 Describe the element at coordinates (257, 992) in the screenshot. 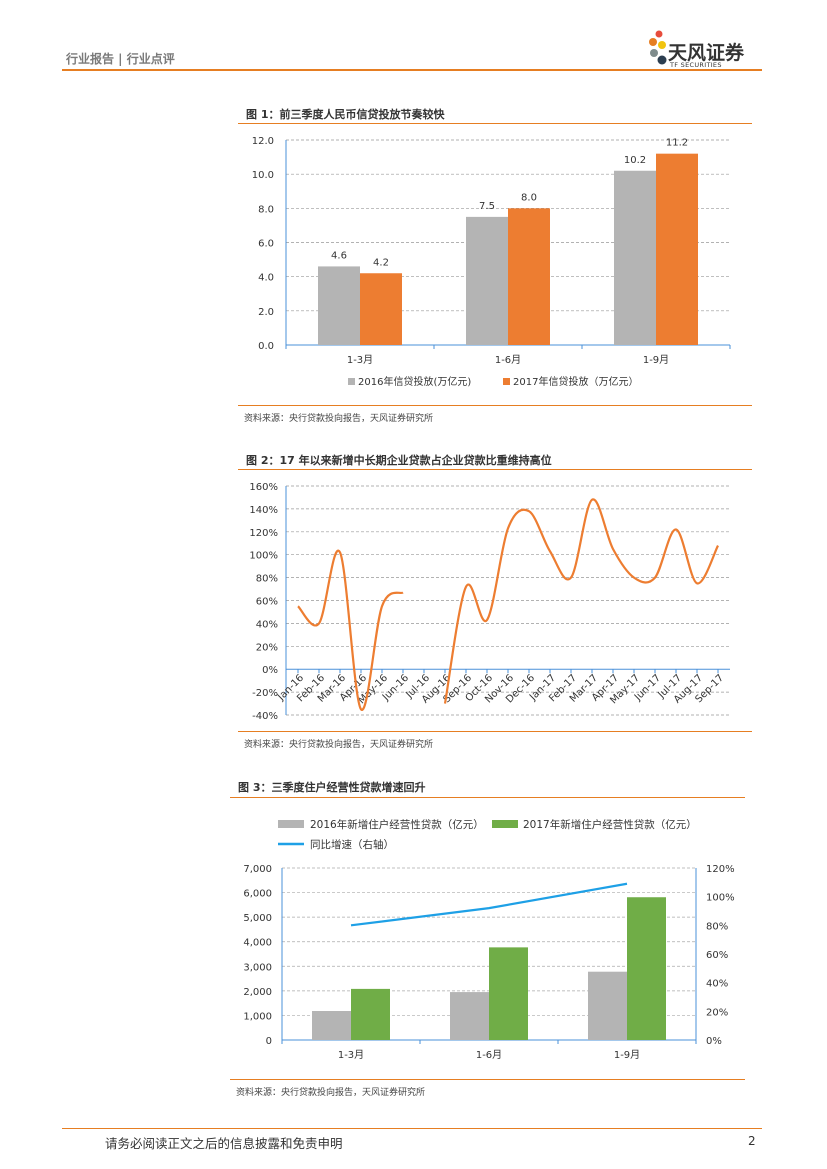

I see `y-tick-label: 2,000` at that location.